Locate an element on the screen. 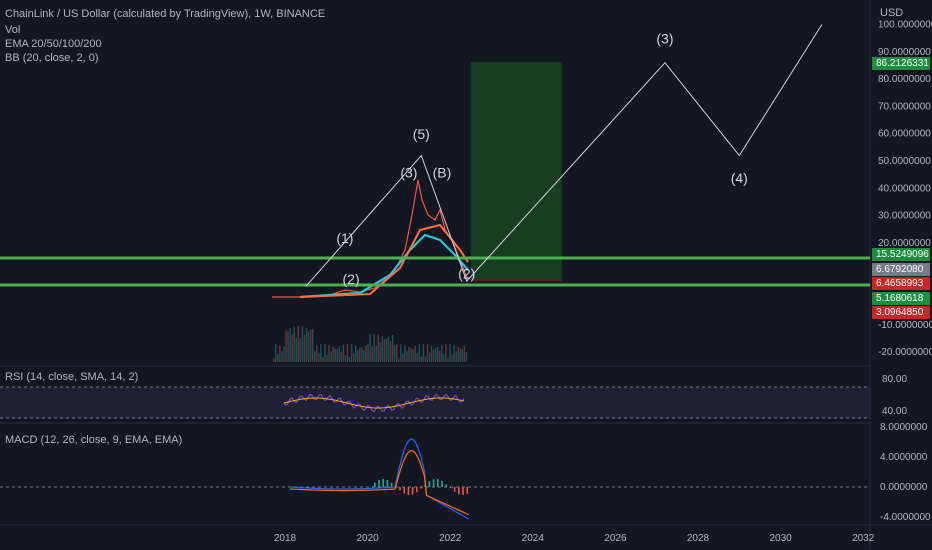 Image resolution: width=932 pixels, height=550 pixels. macd-signal-line is located at coordinates (379, 482).